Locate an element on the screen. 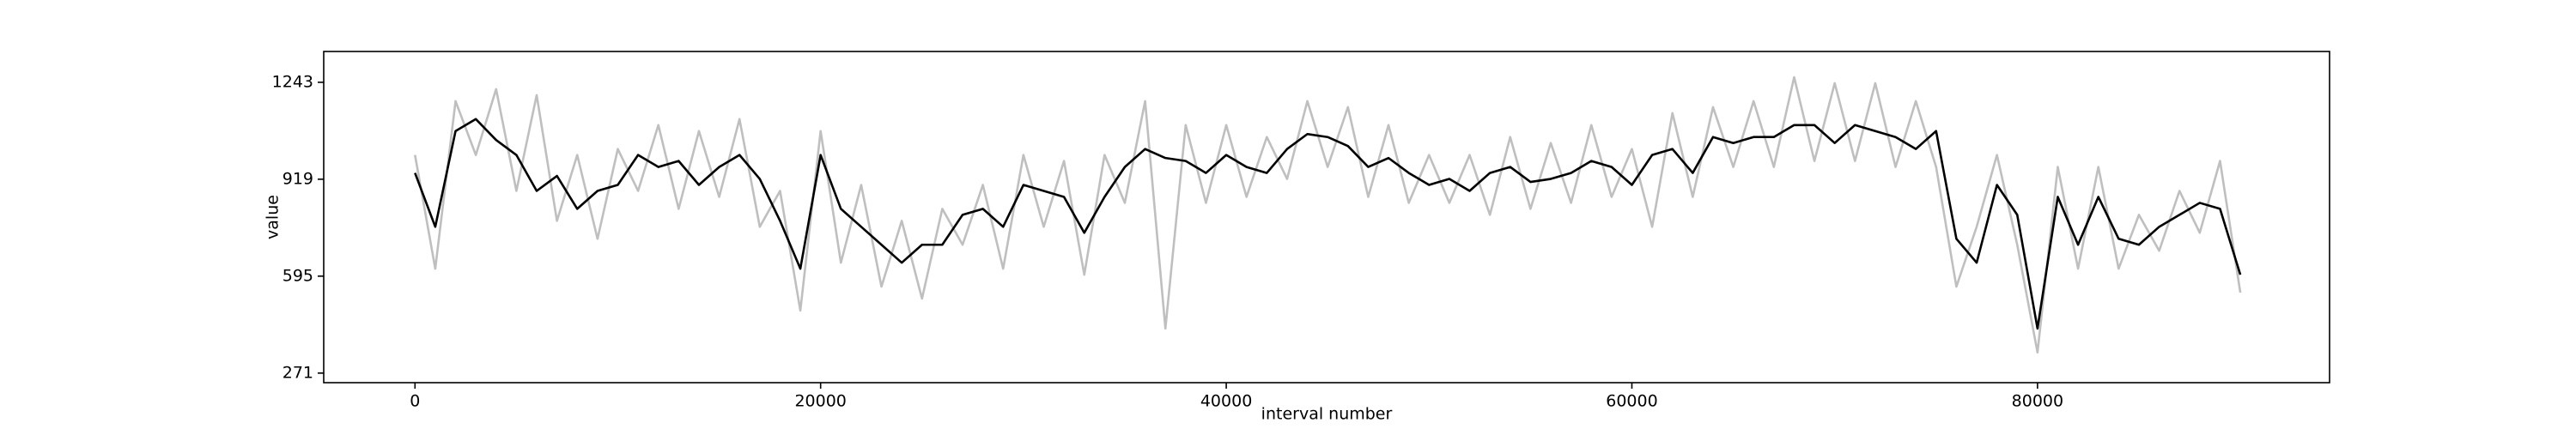 The height and width of the screenshot is (429, 2576). y-tick-label: 919 is located at coordinates (298, 178).